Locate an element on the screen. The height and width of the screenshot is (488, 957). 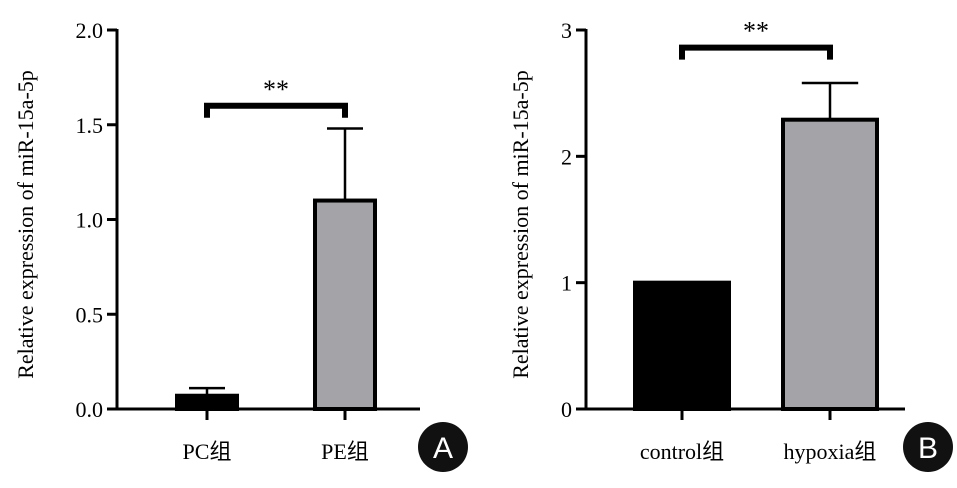
category-label: PC组 is located at coordinates (207, 451).